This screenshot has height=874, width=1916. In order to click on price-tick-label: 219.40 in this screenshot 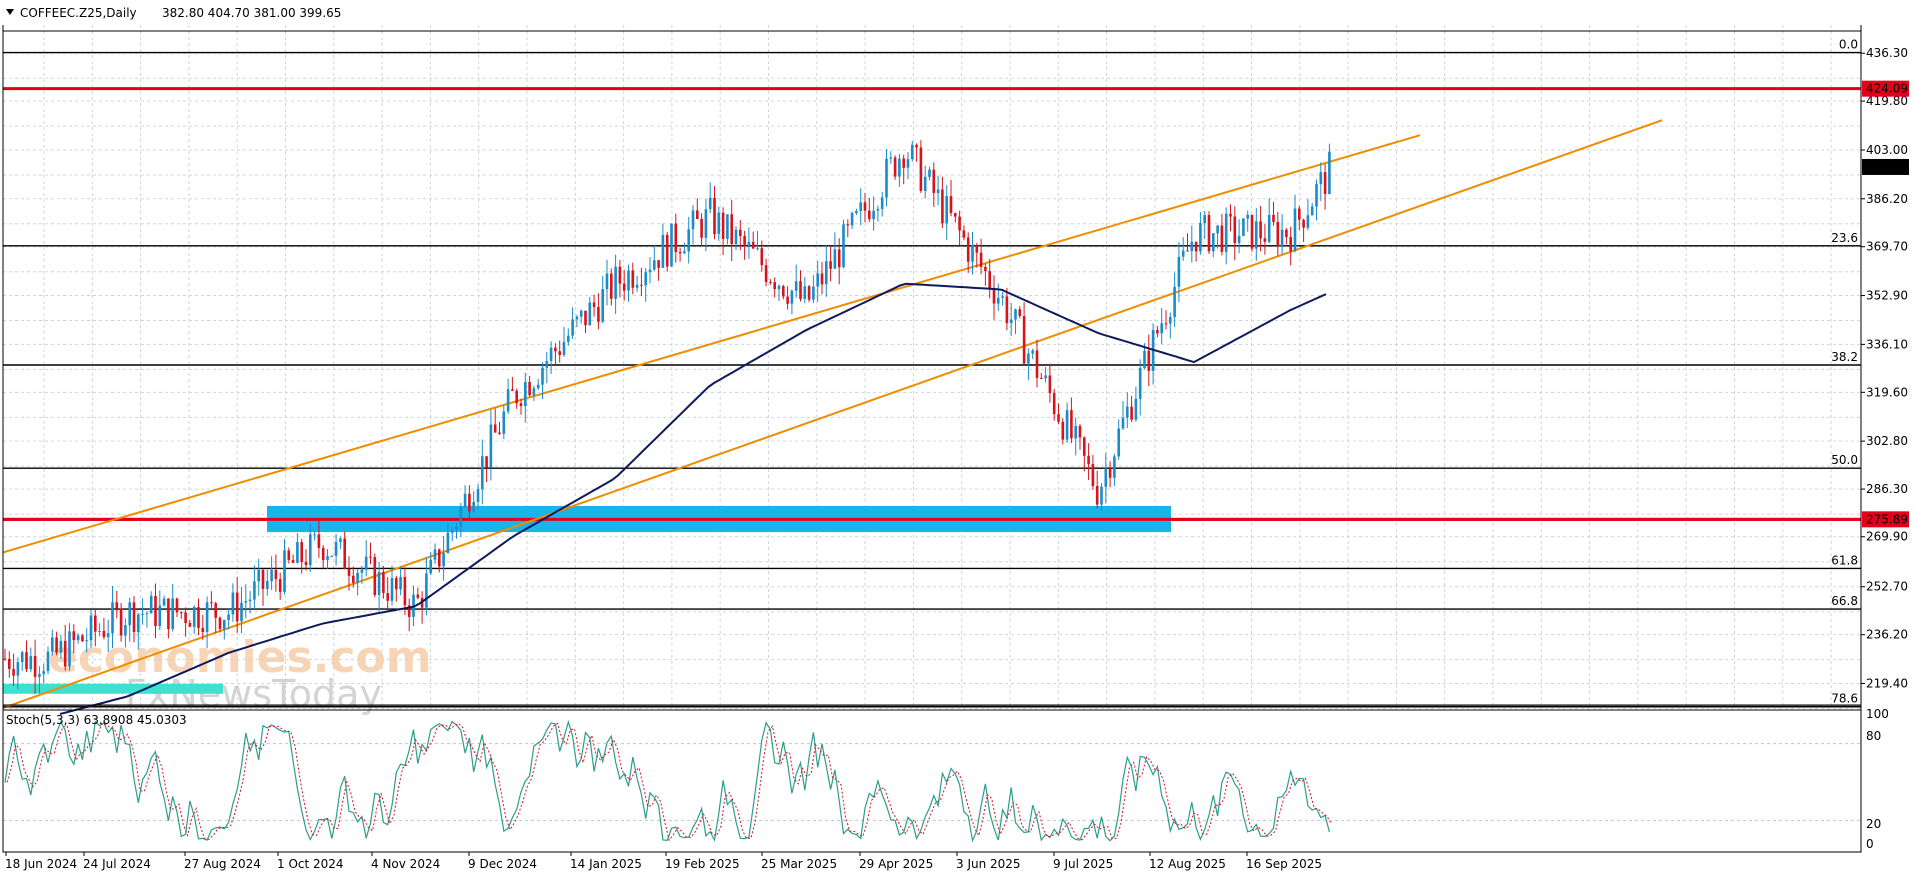, I will do `click(1887, 683)`.